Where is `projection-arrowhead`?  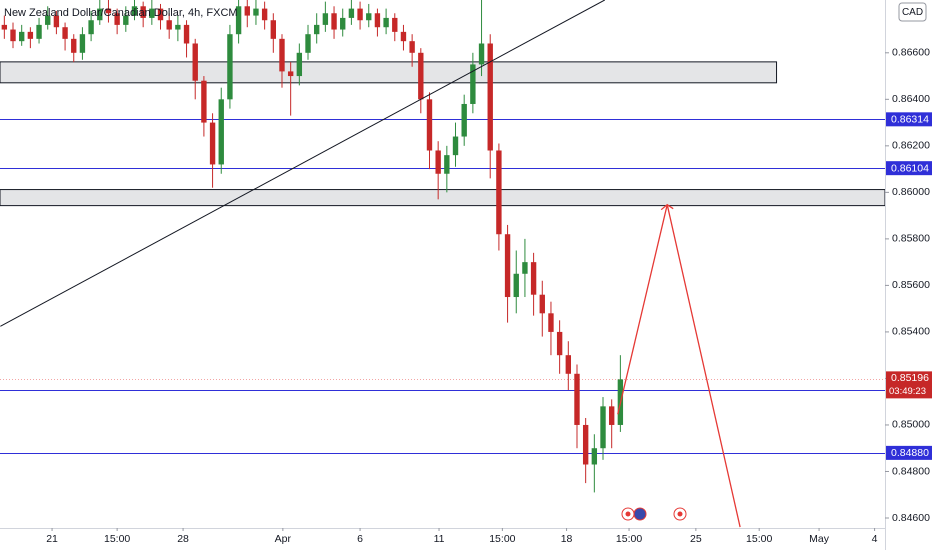
projection-arrowhead is located at coordinates (667, 207).